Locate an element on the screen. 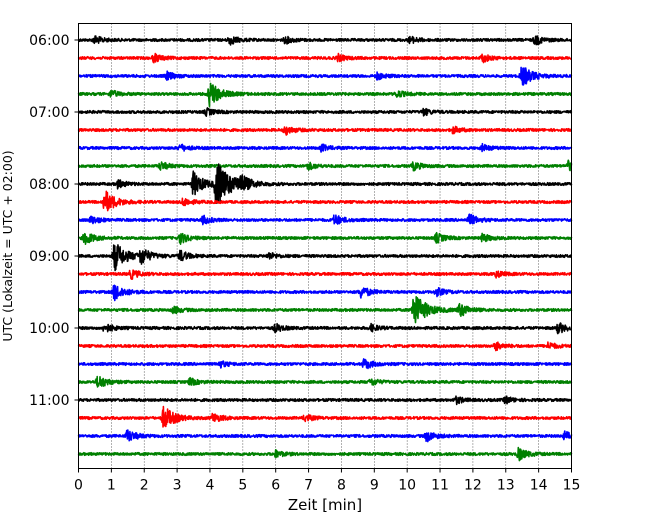 The height and width of the screenshot is (520, 650). y-tick-label: 06:00 is located at coordinates (49, 41).